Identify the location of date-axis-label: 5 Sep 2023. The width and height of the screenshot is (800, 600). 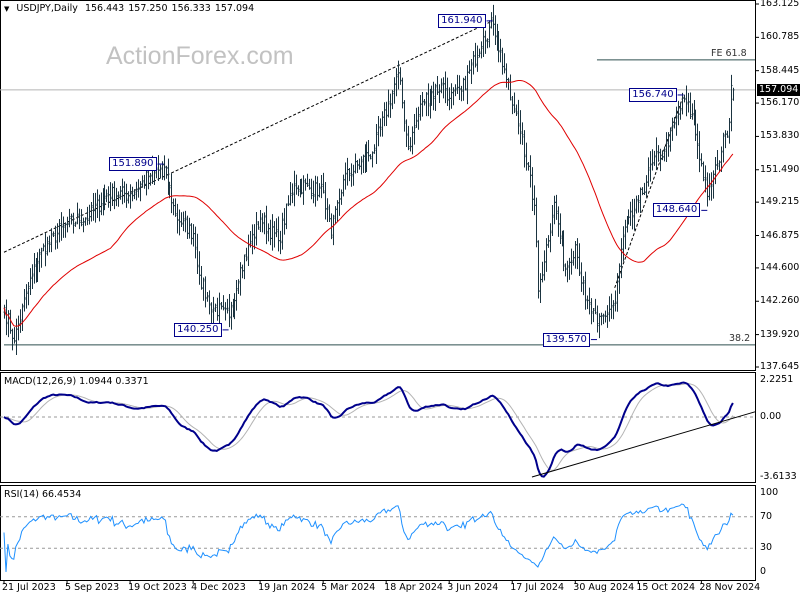
(92, 587).